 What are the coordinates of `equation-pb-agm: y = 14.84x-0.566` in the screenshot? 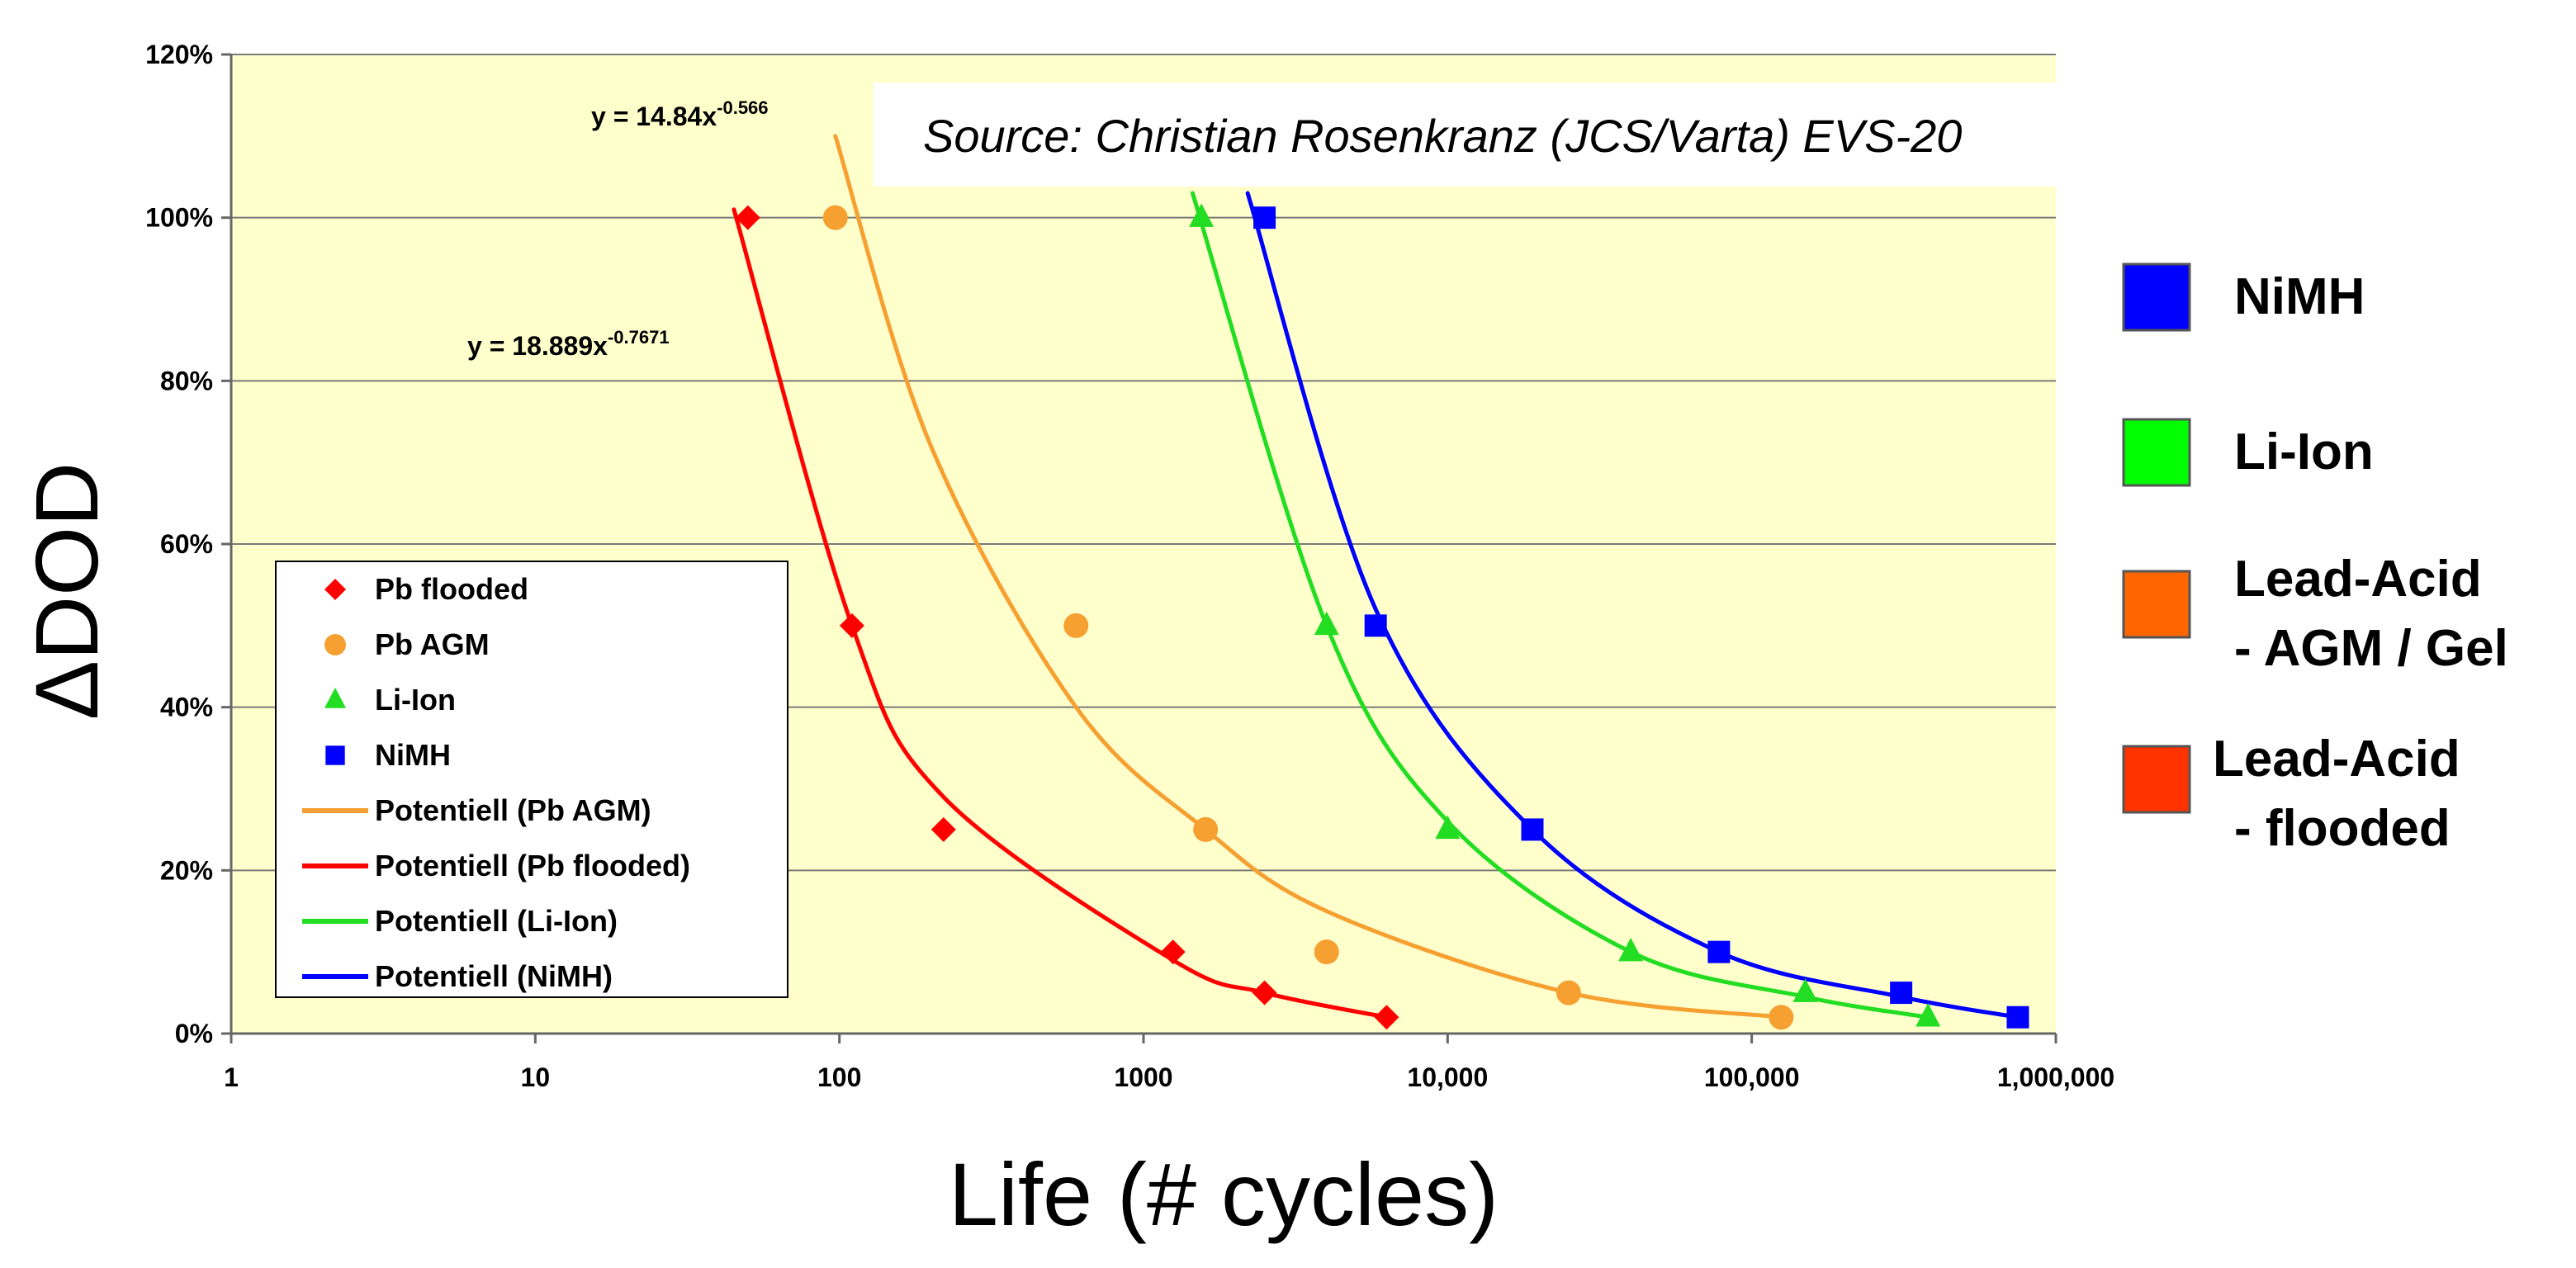 It's located at (680, 114).